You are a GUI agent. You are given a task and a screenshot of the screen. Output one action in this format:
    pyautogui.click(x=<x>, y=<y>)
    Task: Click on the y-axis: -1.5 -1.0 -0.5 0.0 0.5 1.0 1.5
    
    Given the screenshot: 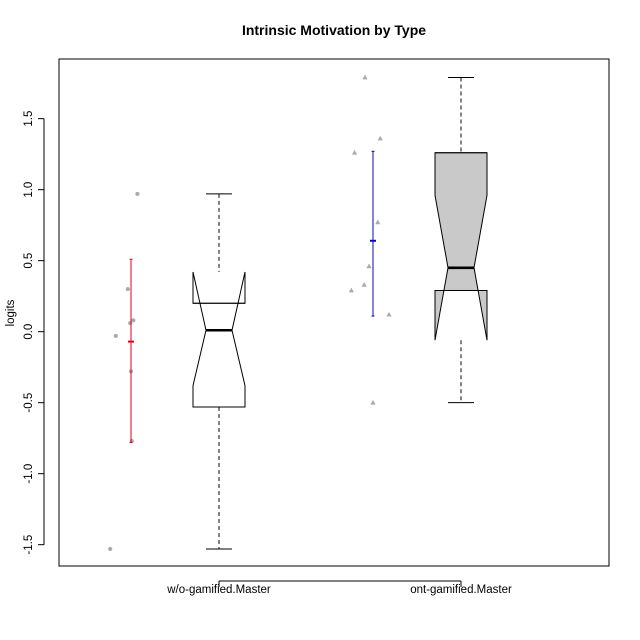 What is the action you would take?
    pyautogui.click(x=34, y=333)
    